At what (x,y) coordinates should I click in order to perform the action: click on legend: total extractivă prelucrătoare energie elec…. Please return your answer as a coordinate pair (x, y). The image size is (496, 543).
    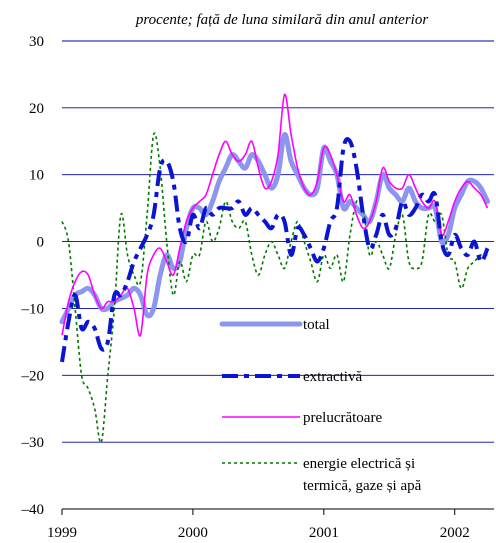
    Looking at the image, I should click on (320, 405).